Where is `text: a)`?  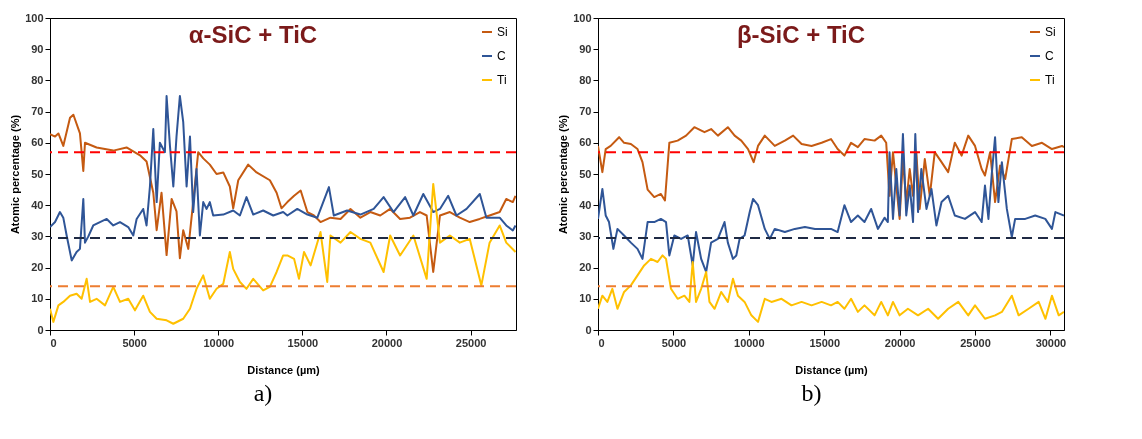
text: a) is located at coordinates (263, 393).